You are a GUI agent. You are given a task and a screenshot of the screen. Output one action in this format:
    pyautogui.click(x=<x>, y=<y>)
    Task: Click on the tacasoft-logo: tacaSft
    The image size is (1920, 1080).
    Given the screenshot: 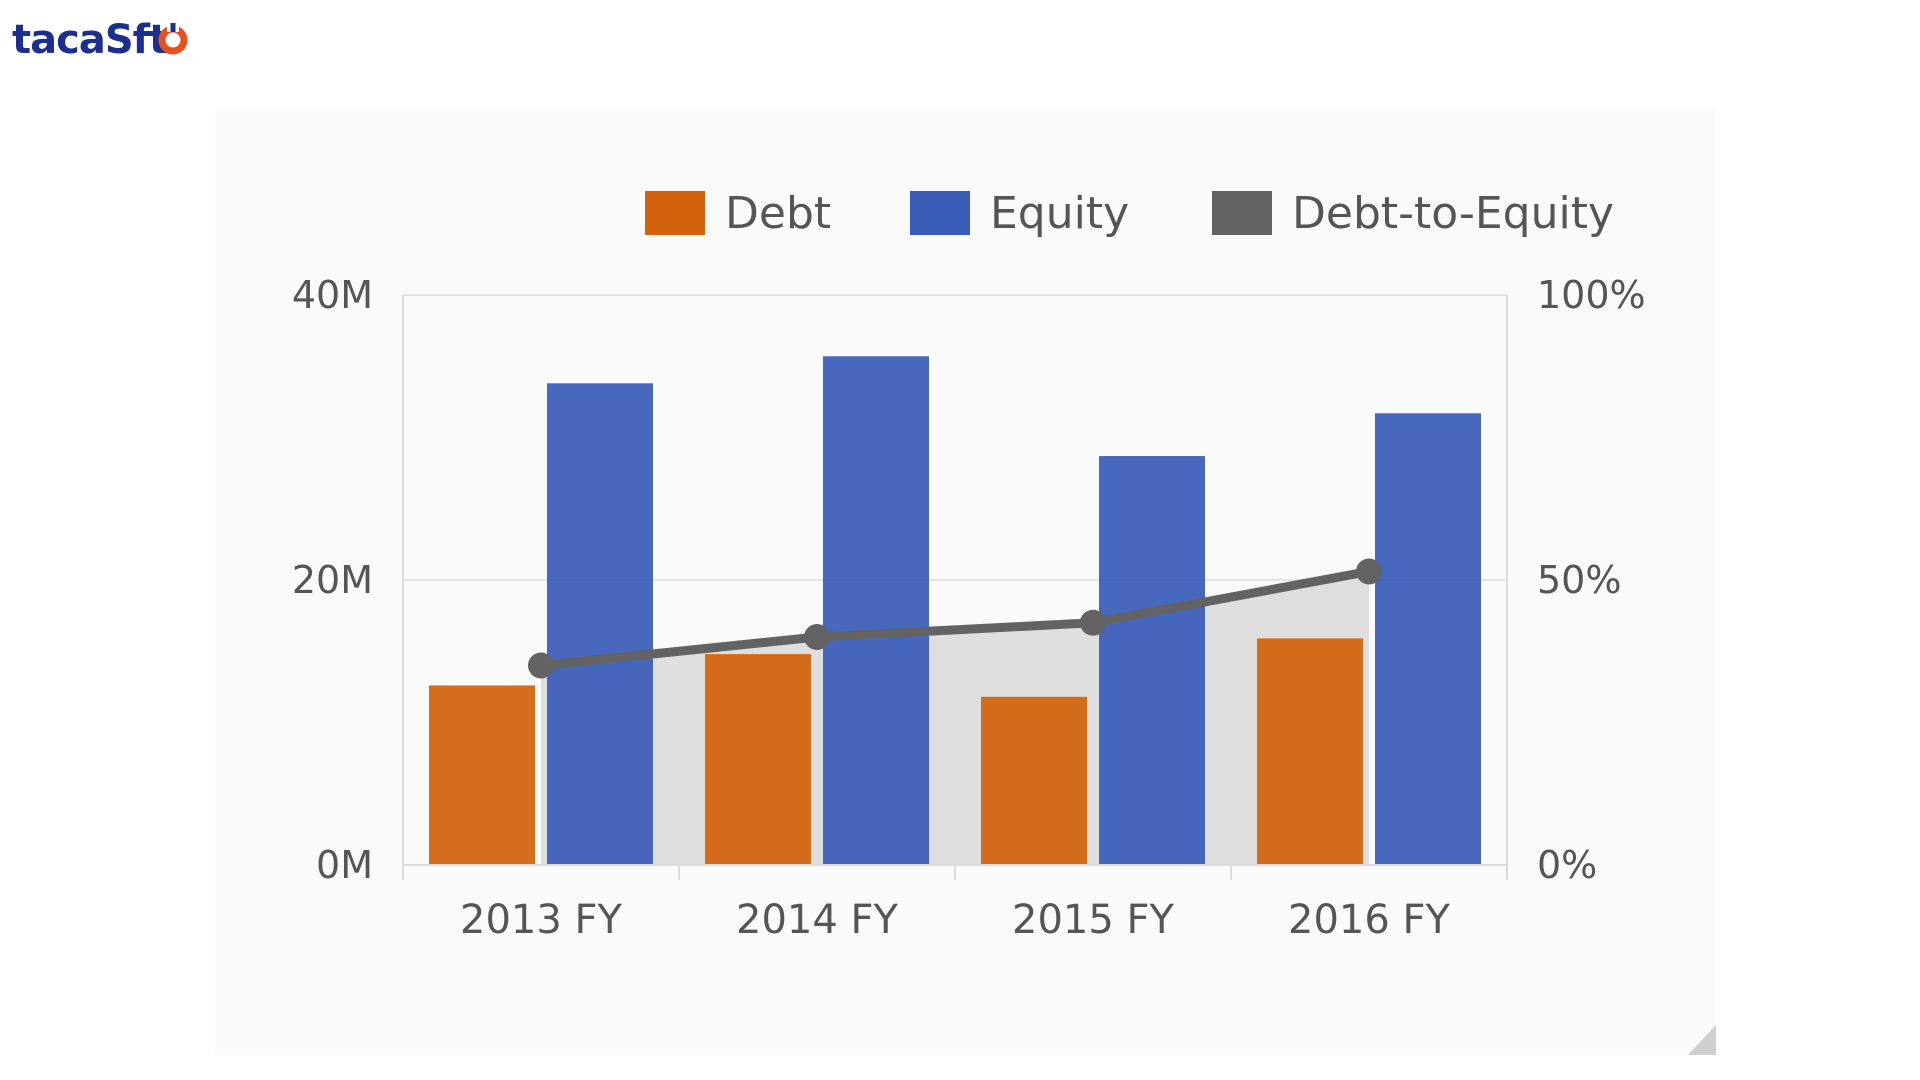 What is the action you would take?
    pyautogui.click(x=100, y=40)
    